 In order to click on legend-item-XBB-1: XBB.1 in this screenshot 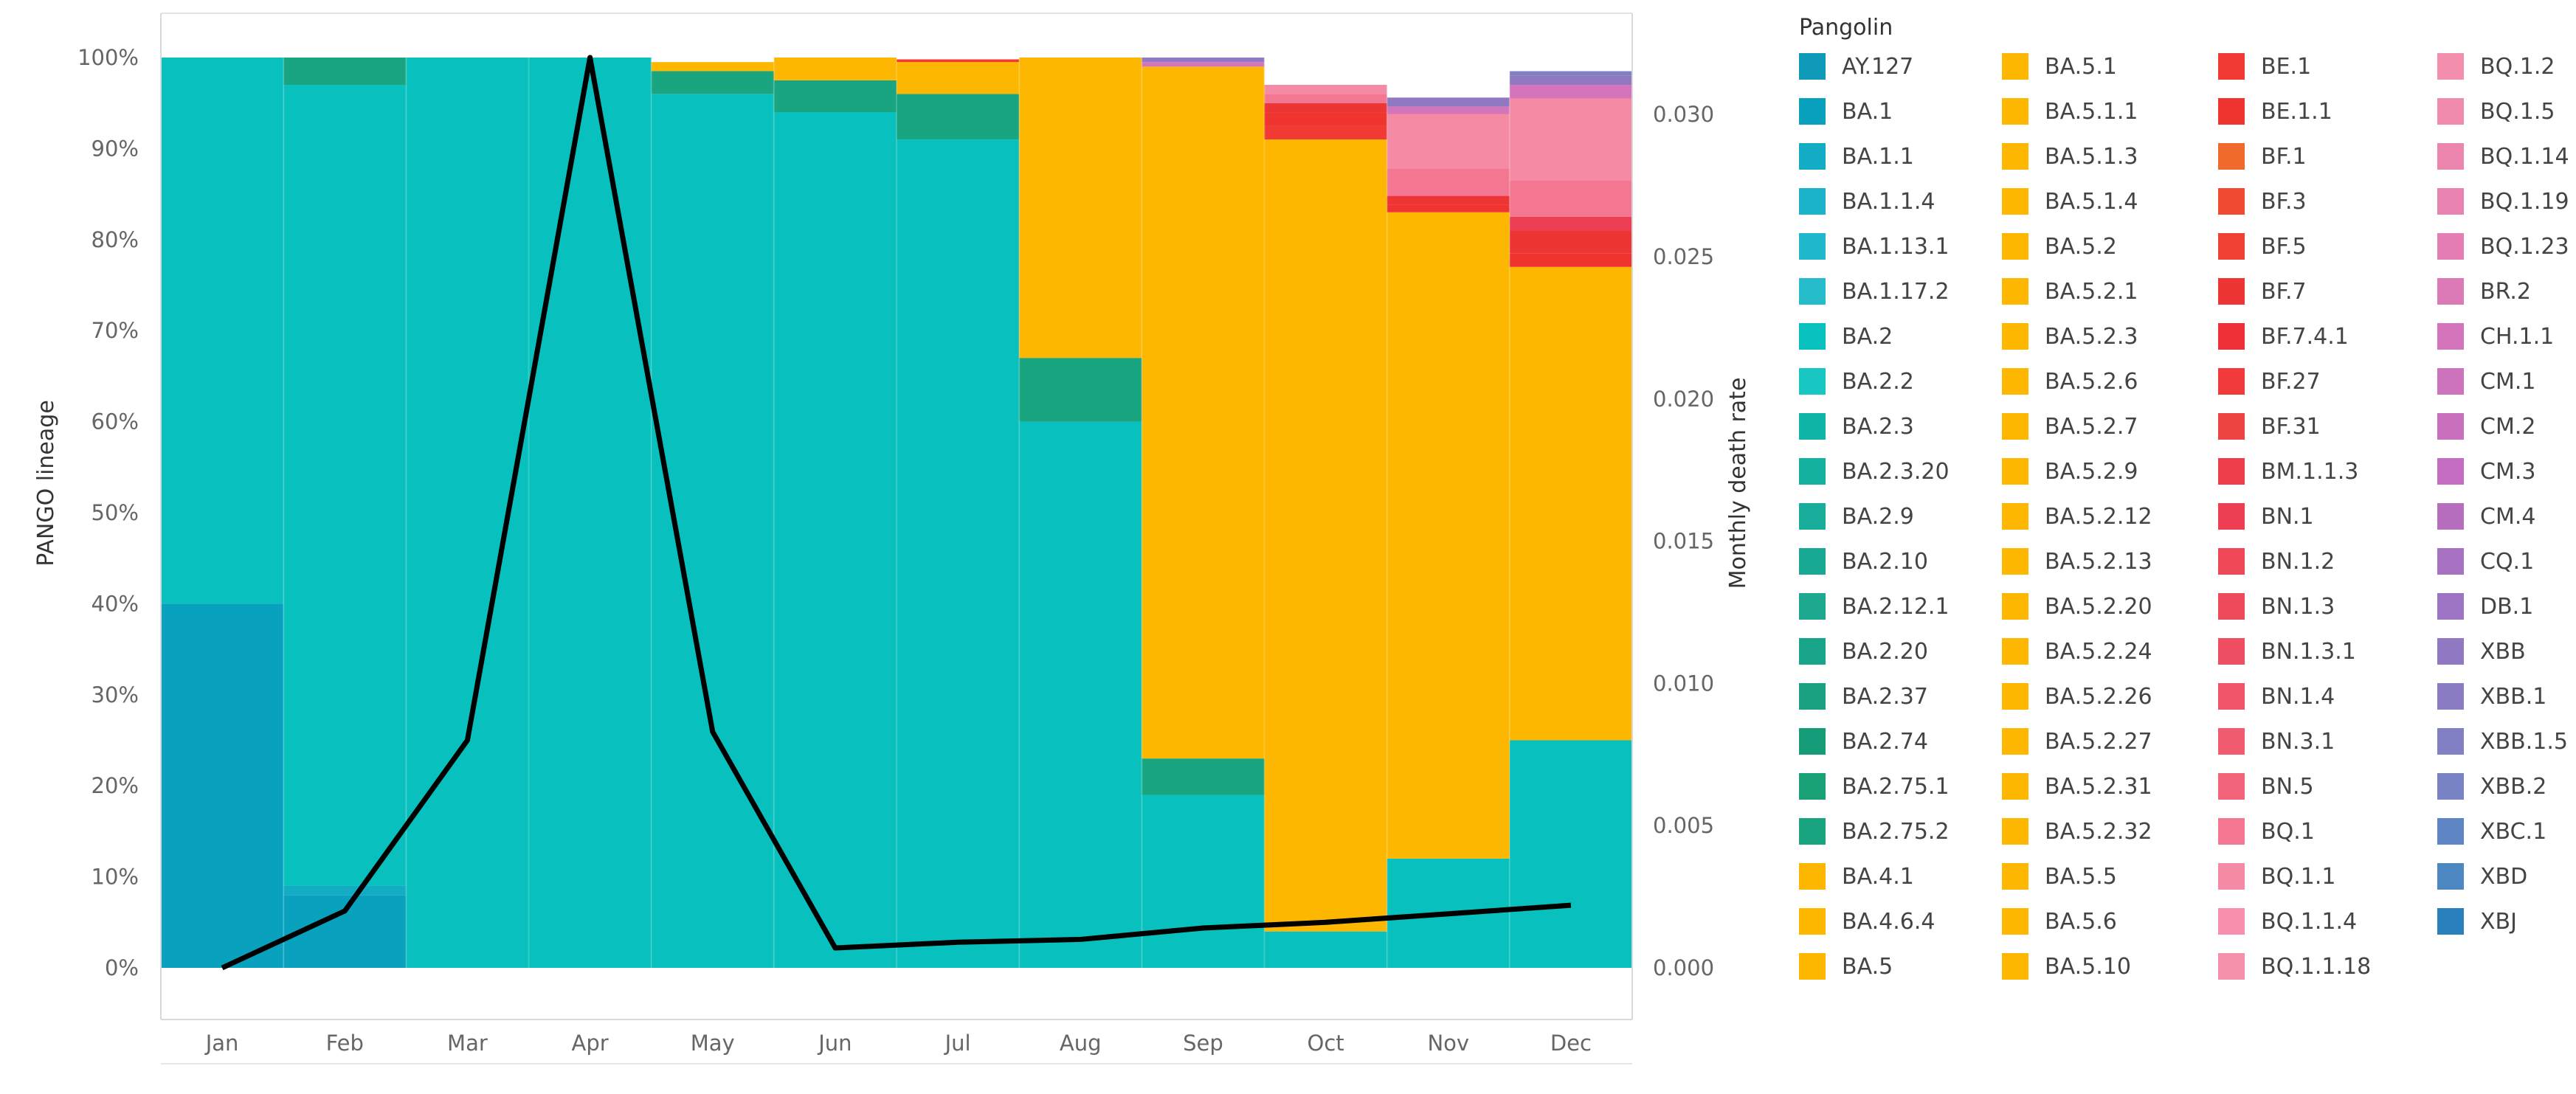, I will do `click(2491, 696)`.